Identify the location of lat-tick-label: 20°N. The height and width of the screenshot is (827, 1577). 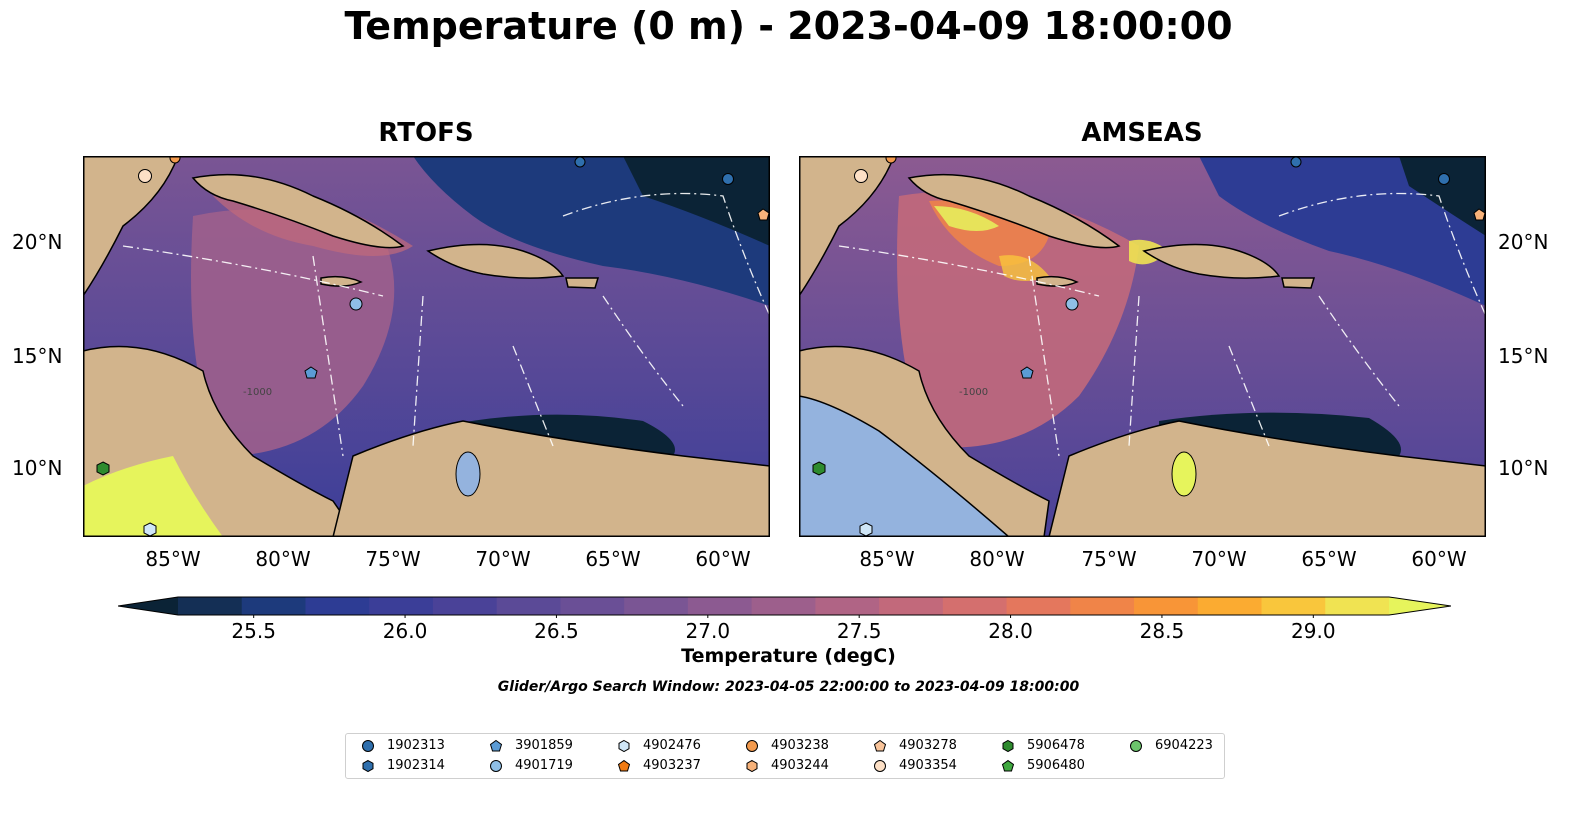
(37, 242).